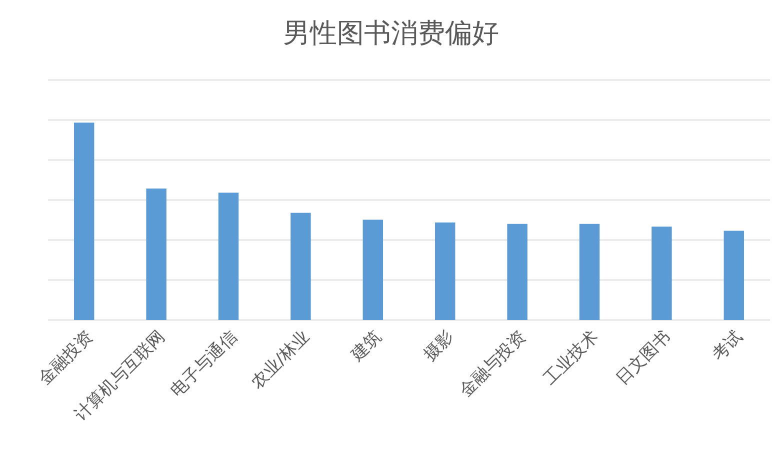 This screenshot has height=468, width=782. Describe the element at coordinates (727, 345) in the screenshot. I see `x-tick-label: 考试` at that location.